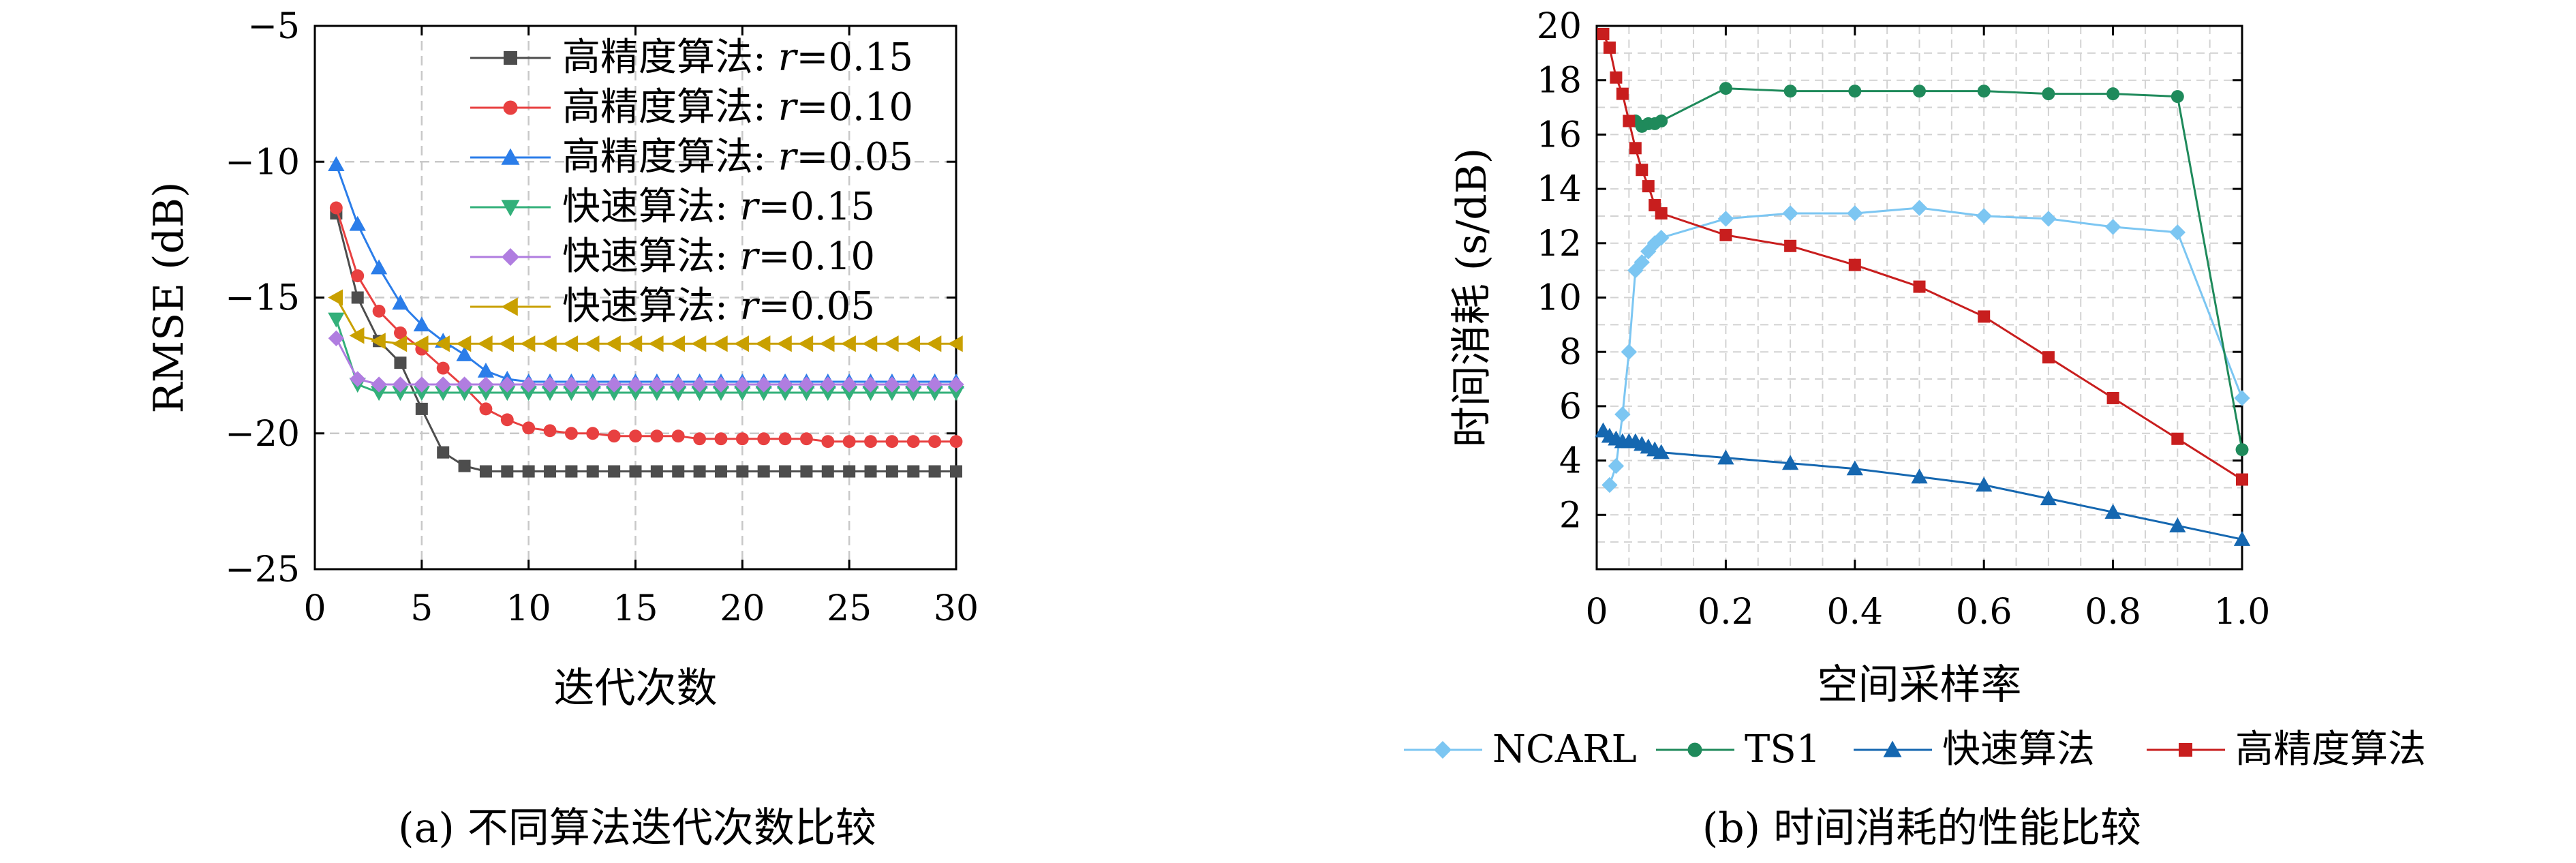 Image resolution: width=2576 pixels, height=863 pixels. I want to click on y-tick-label: 4, so click(1570, 461).